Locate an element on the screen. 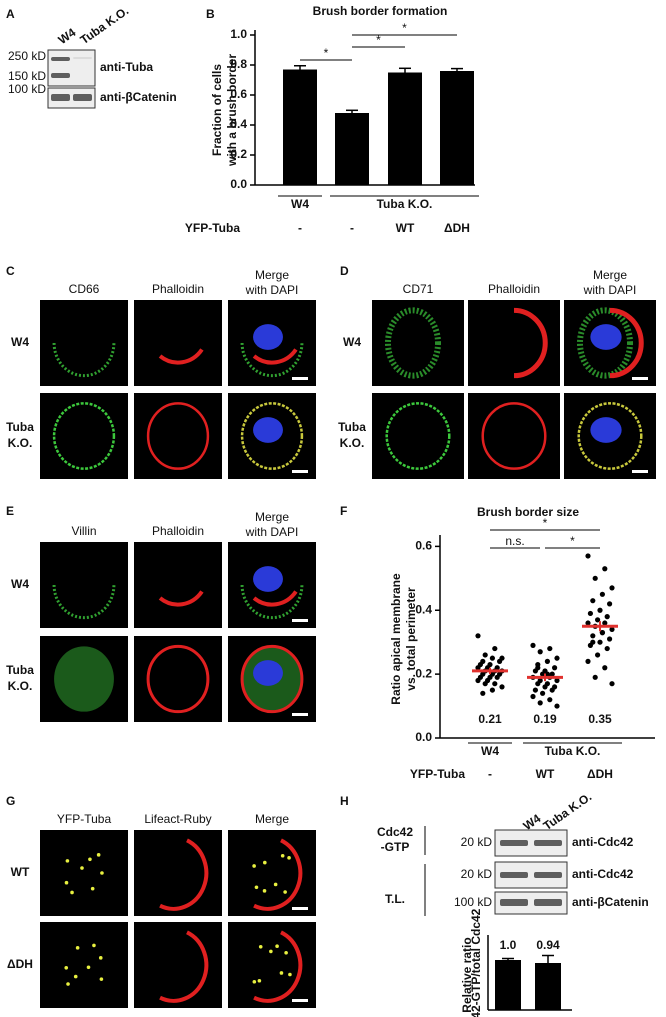  marker: 20 kD is located at coordinates (477, 874).